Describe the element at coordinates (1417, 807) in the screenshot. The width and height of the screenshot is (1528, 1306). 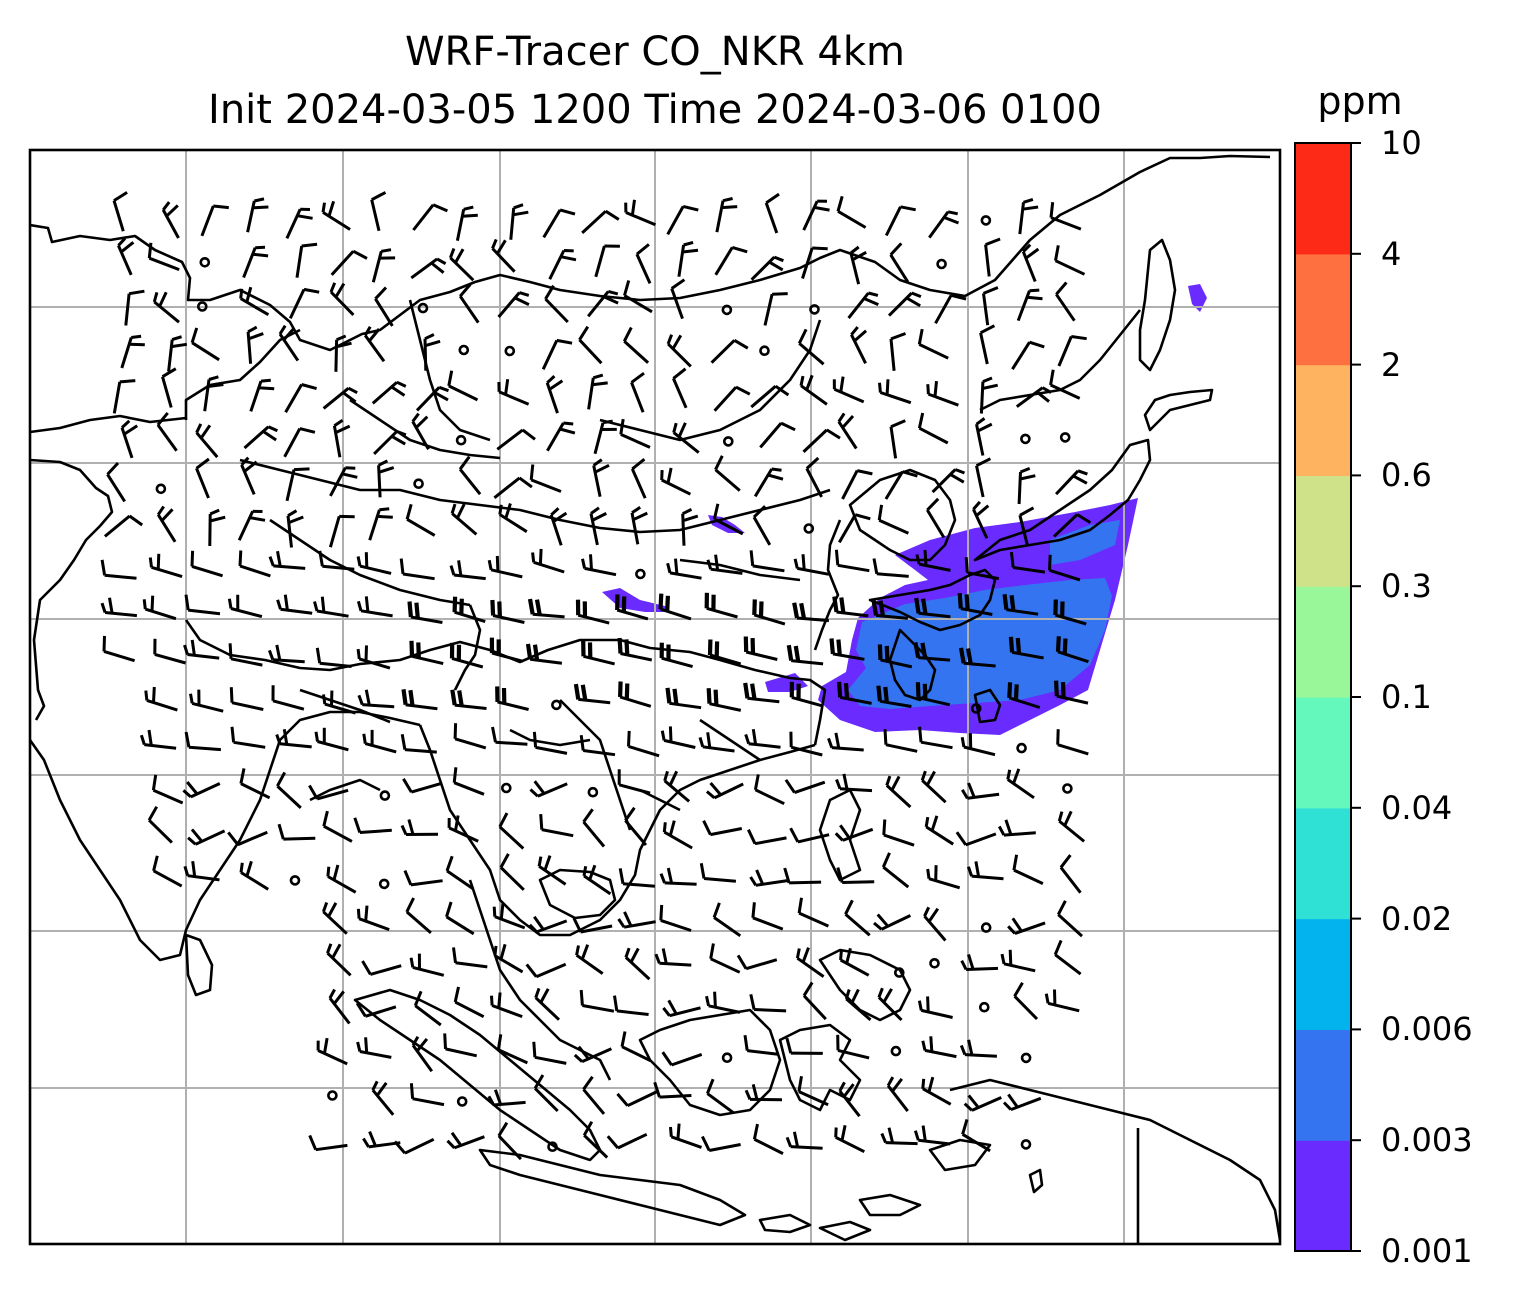
I see `colorbar-tick-label: 0.04` at that location.